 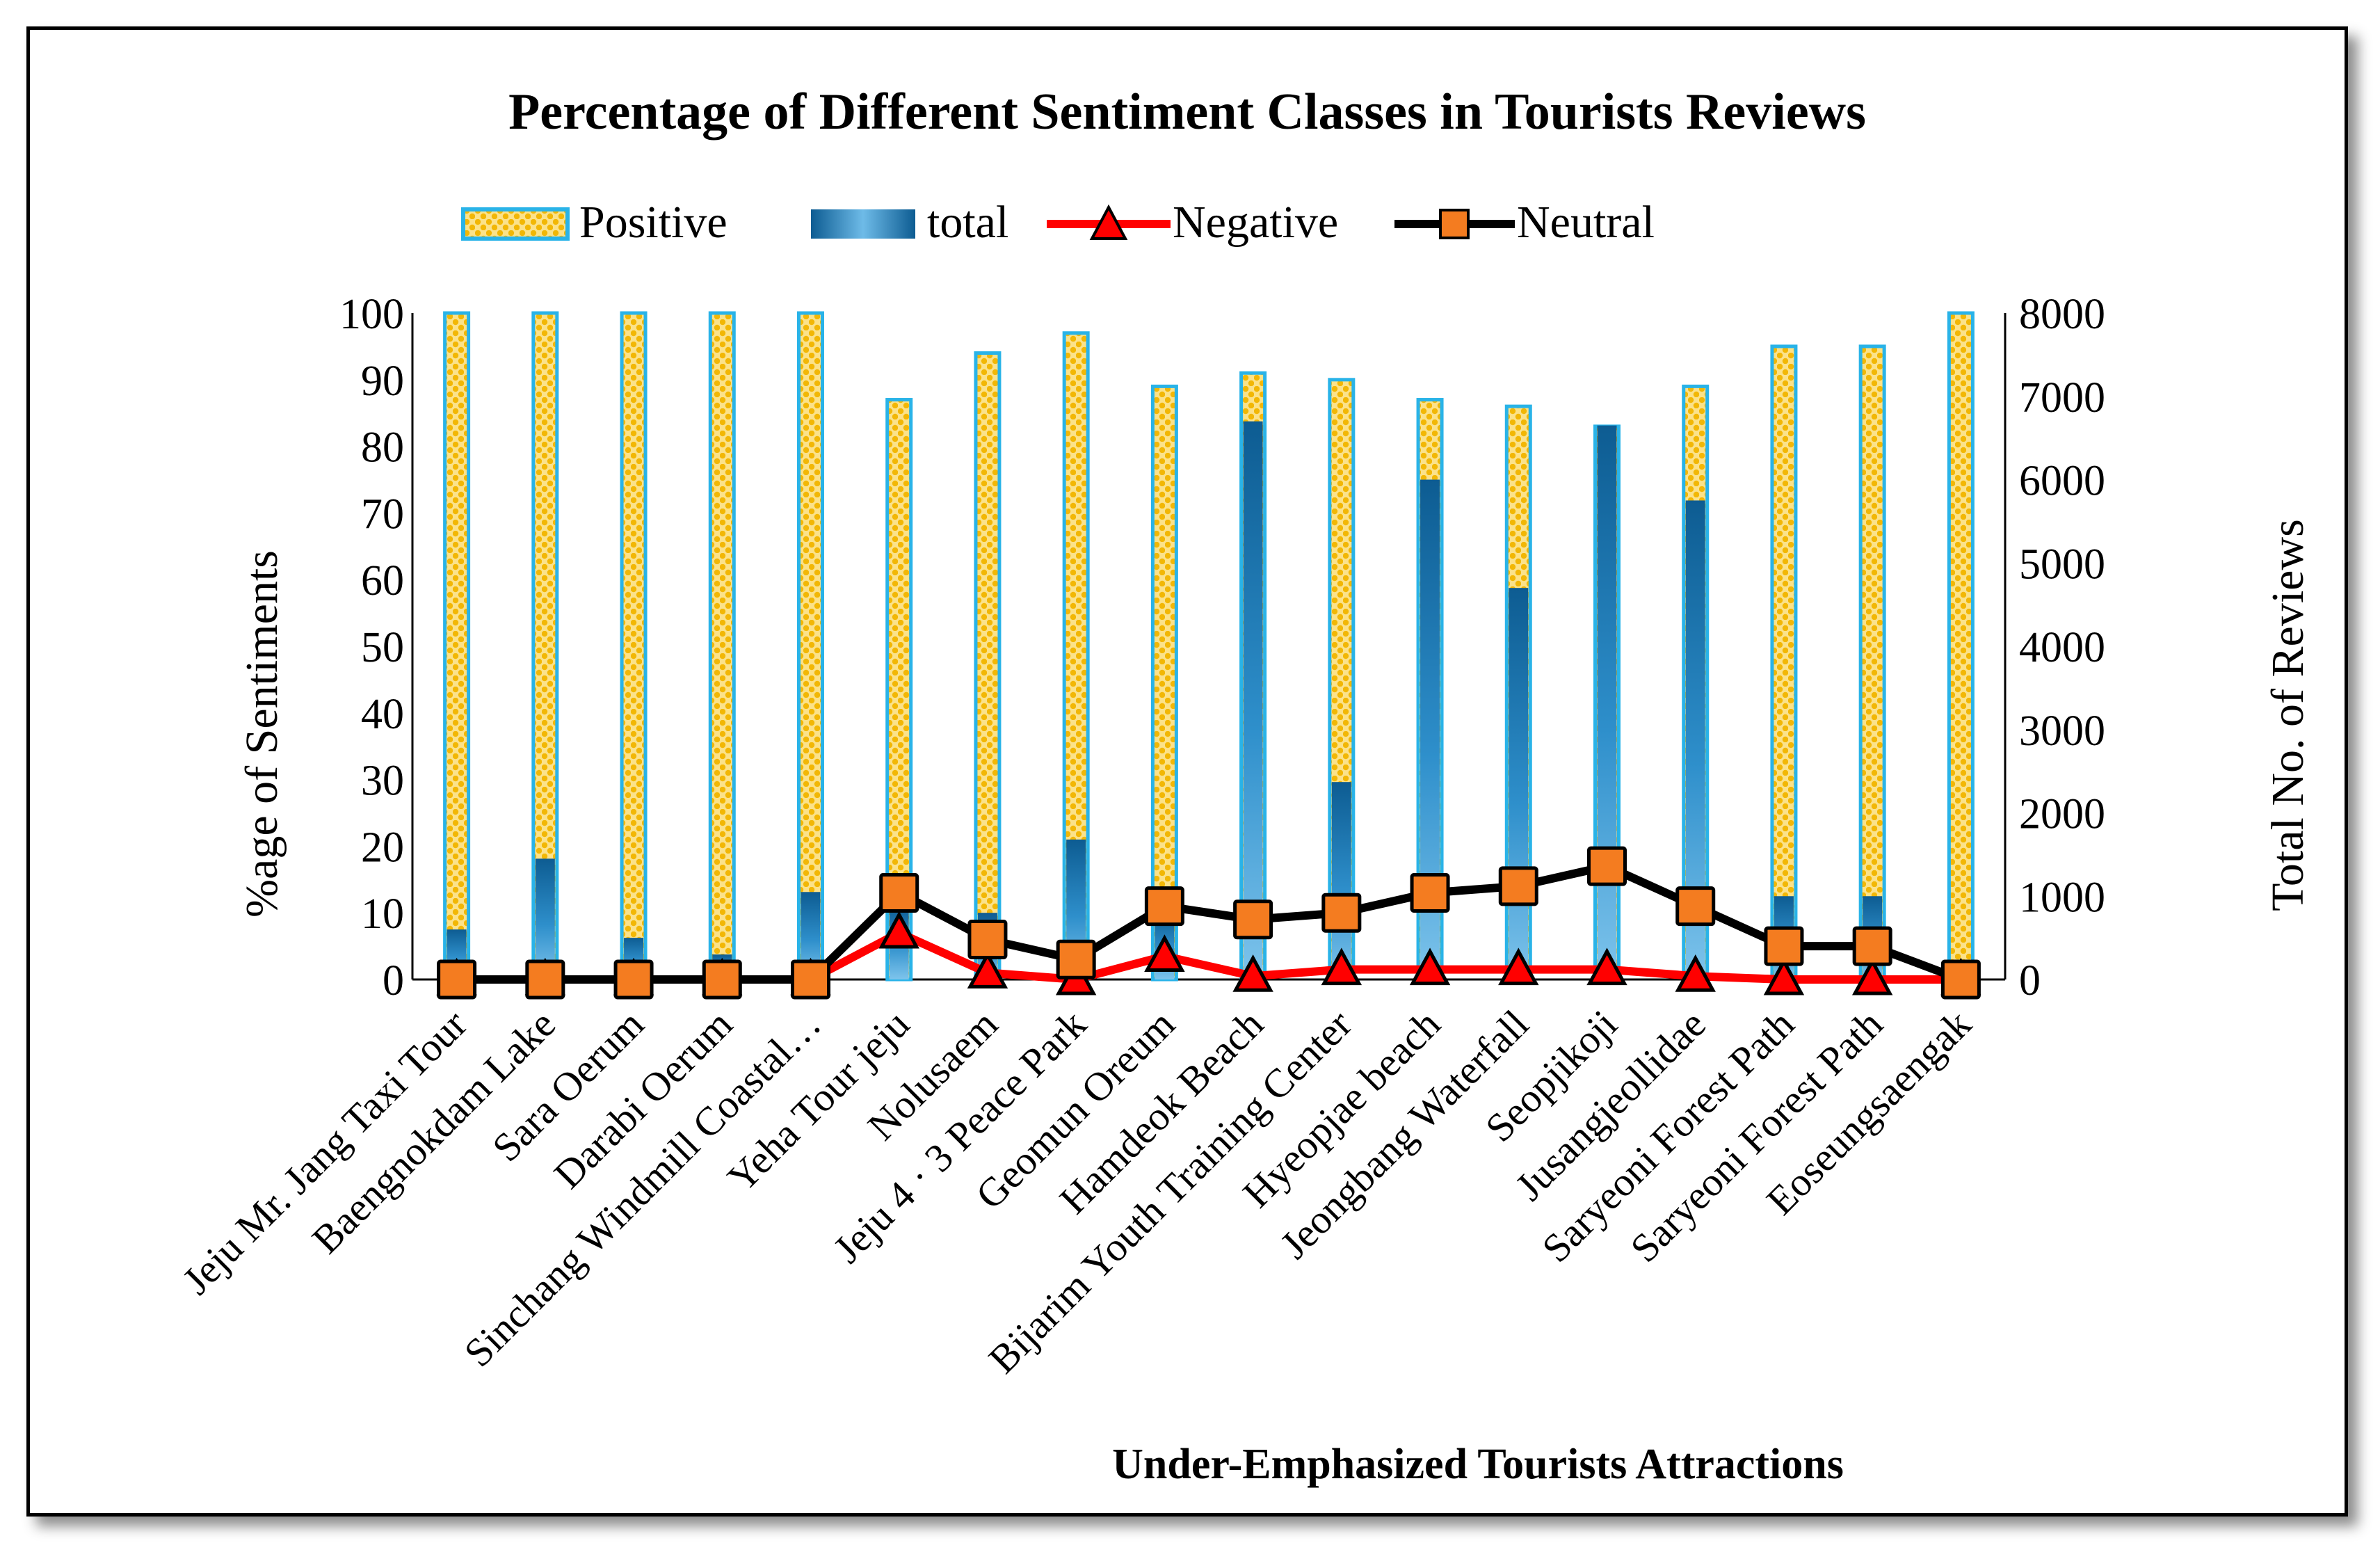 I want to click on y2-tick-label: 7000, so click(x=2062, y=398).